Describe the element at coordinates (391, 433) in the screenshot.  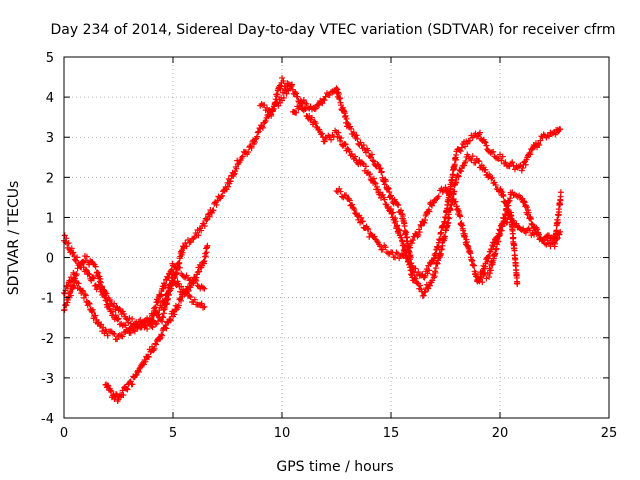
I see `x-tick-label: 15` at that location.